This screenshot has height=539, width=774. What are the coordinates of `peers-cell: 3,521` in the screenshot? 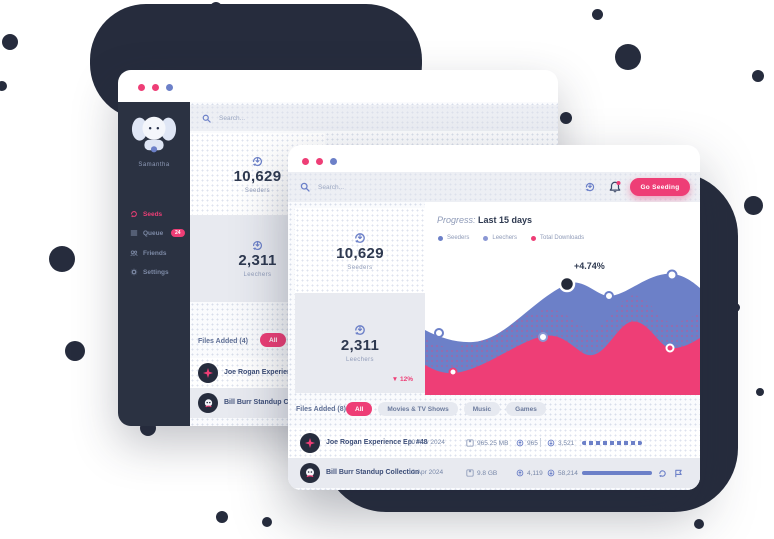 It's located at (560, 443).